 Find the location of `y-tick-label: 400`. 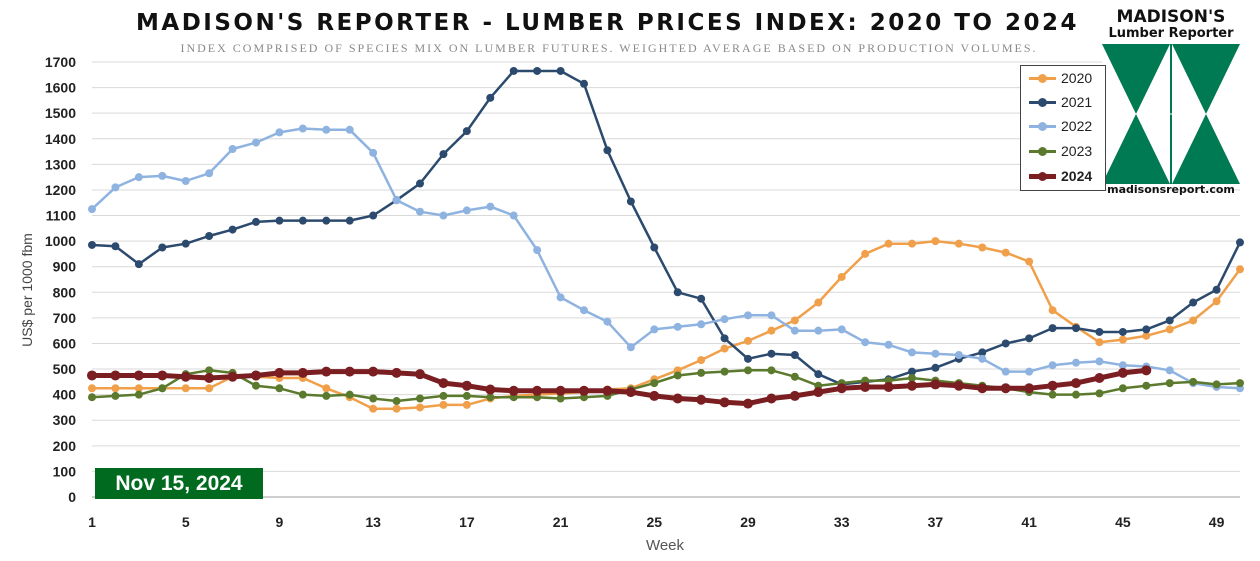

y-tick-label: 400 is located at coordinates (65, 395).